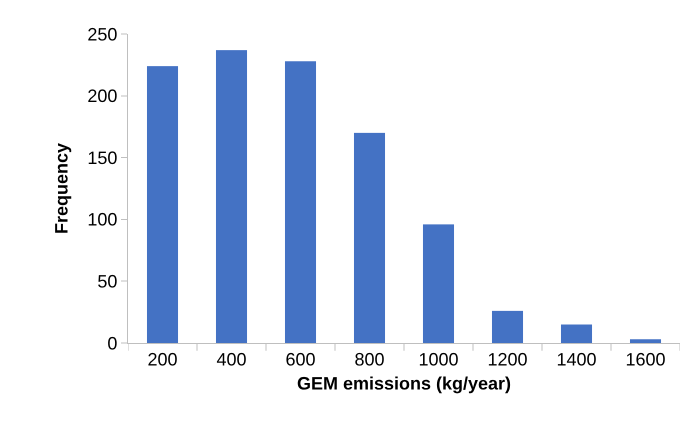  What do you see at coordinates (645, 360) in the screenshot?
I see `x-tick-label: 1600` at bounding box center [645, 360].